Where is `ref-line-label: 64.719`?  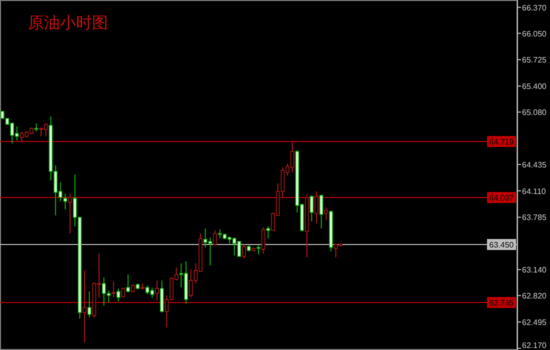
ref-line-label: 64.719 is located at coordinates (501, 142).